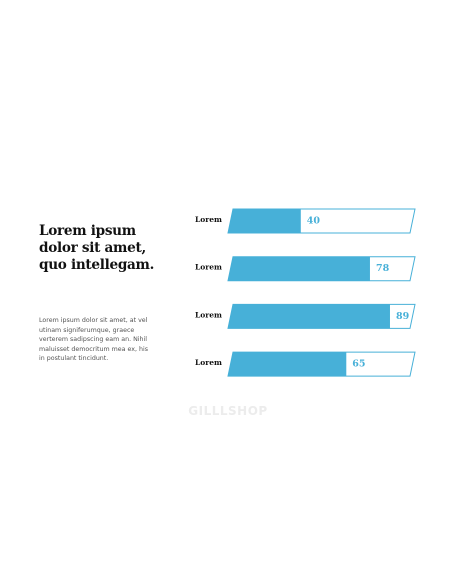 This screenshot has height=586, width=456. I want to click on body-line-2: utinam signiferumque, graece, so click(87, 330).